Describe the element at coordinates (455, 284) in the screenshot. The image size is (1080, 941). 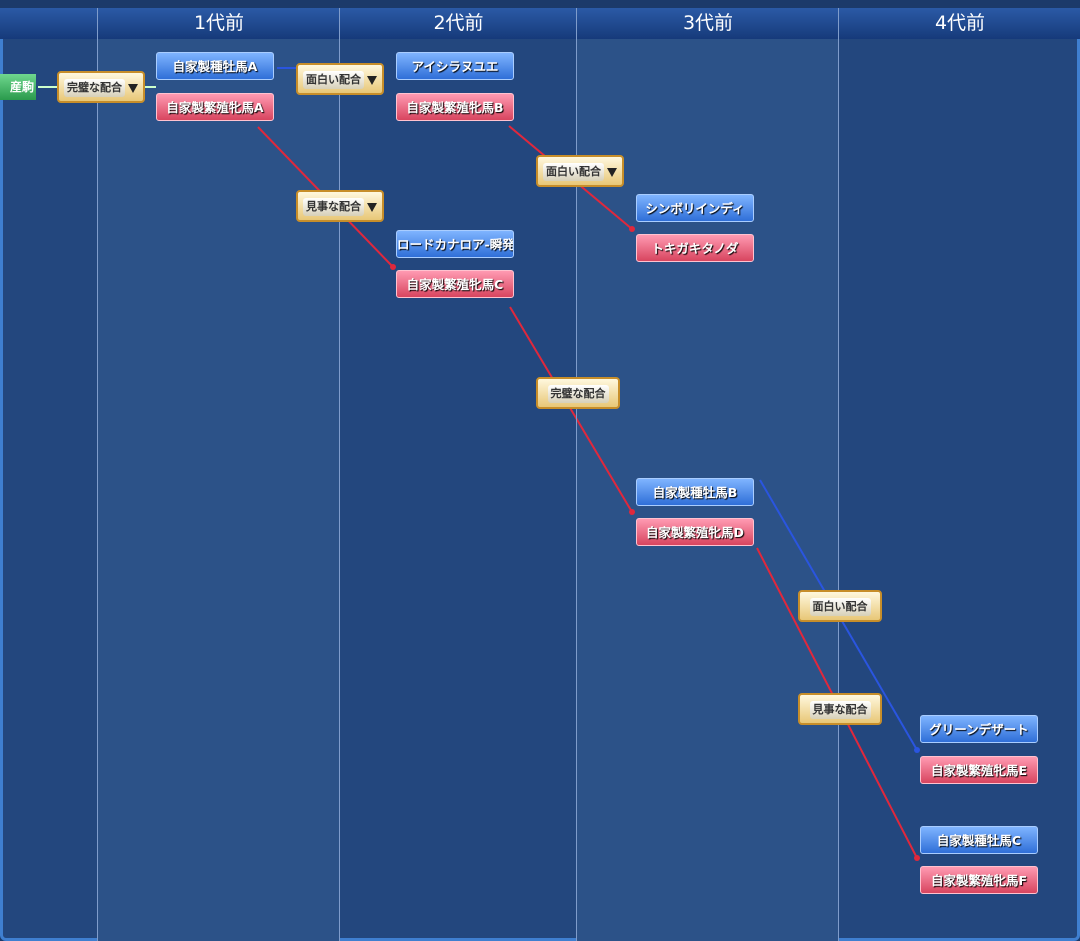
I see `dam-node: 自家製繁殖牝馬C` at that location.